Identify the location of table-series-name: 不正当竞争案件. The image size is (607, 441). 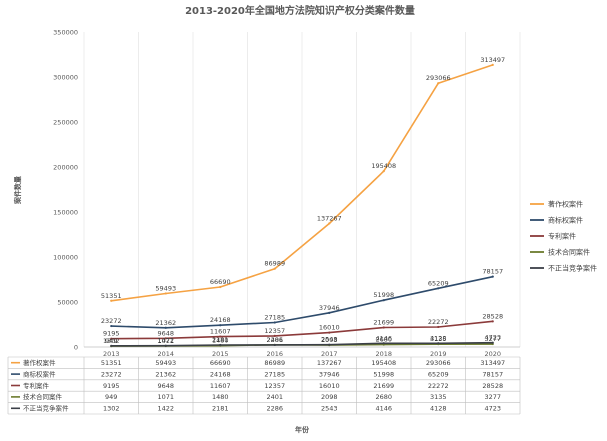
(46, 408).